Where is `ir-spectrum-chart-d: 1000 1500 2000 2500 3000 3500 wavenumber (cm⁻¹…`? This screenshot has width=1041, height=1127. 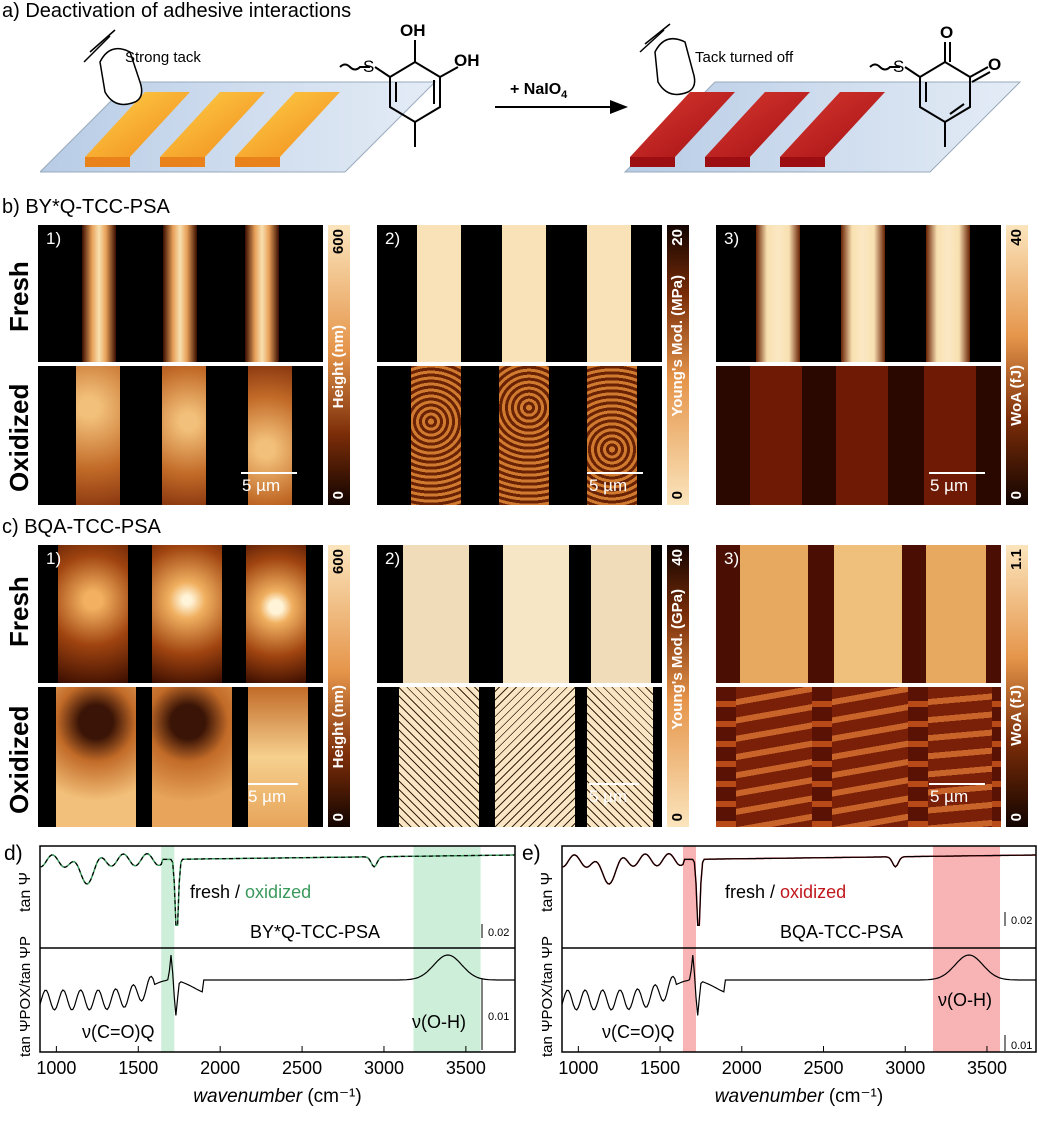 ir-spectrum-chart-d: 1000 1500 2000 2500 3000 3500 wavenumber (cm⁻¹… is located at coordinates (260, 974).